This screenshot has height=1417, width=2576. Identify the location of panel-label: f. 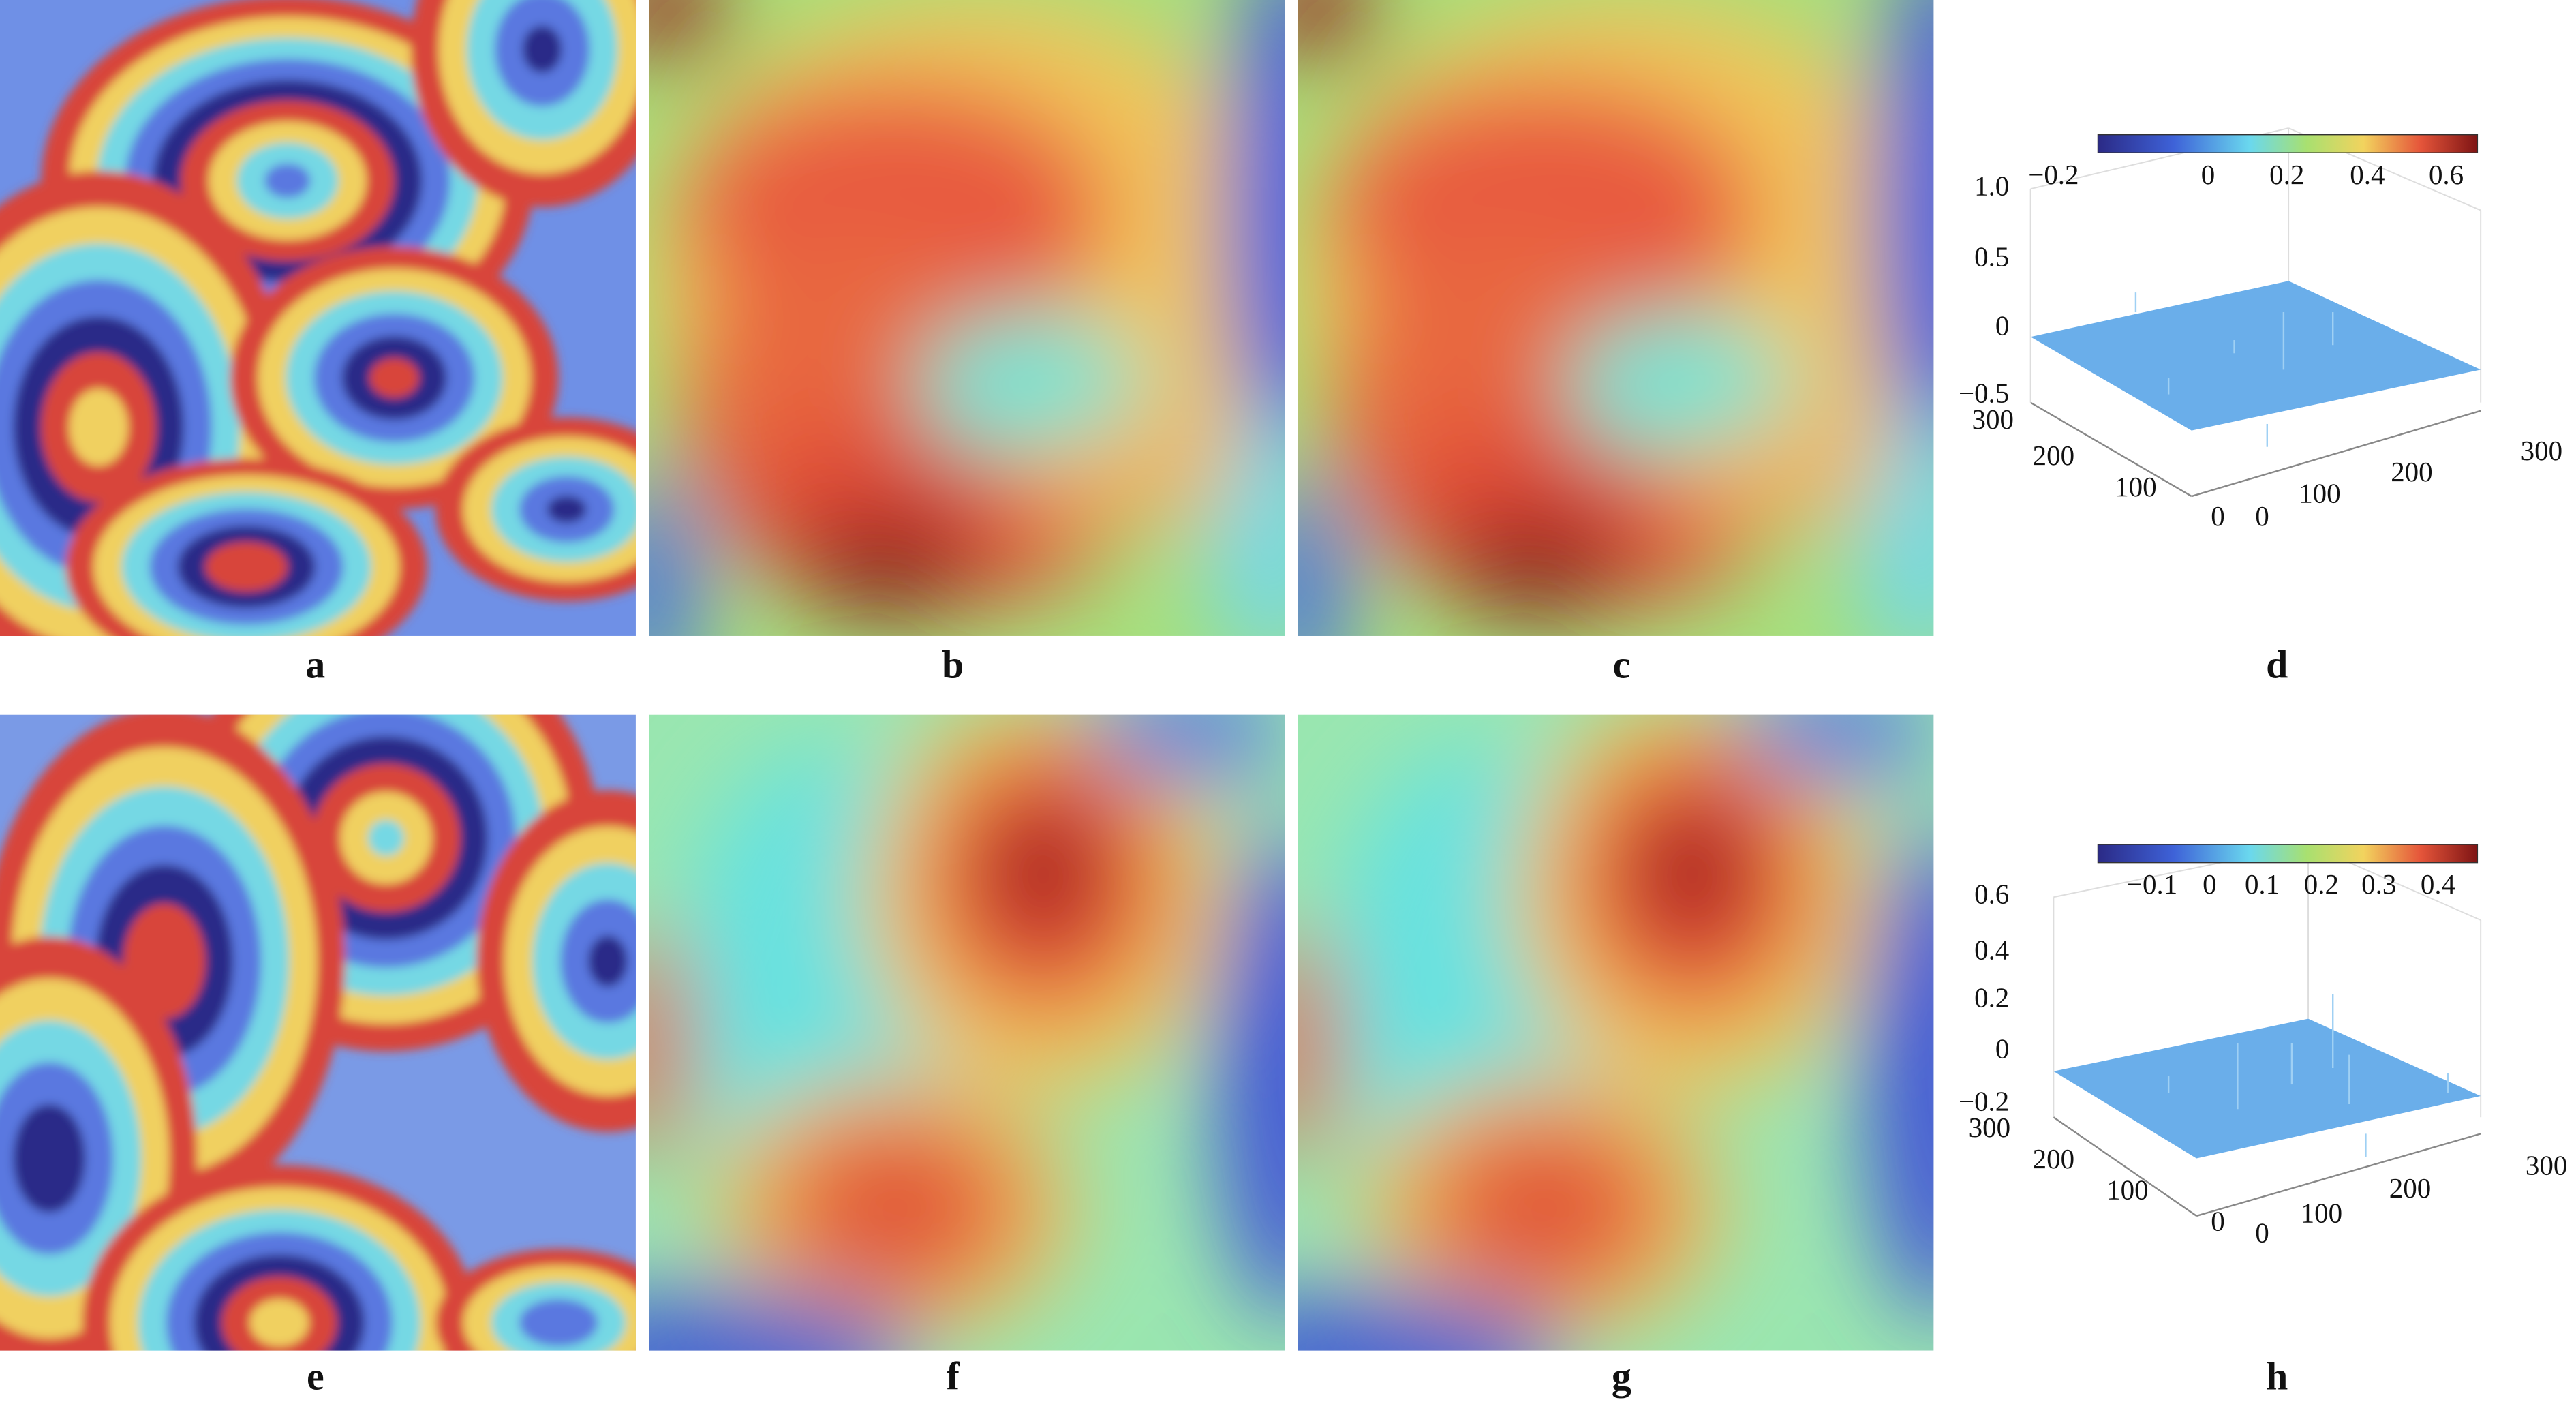
(953, 1376).